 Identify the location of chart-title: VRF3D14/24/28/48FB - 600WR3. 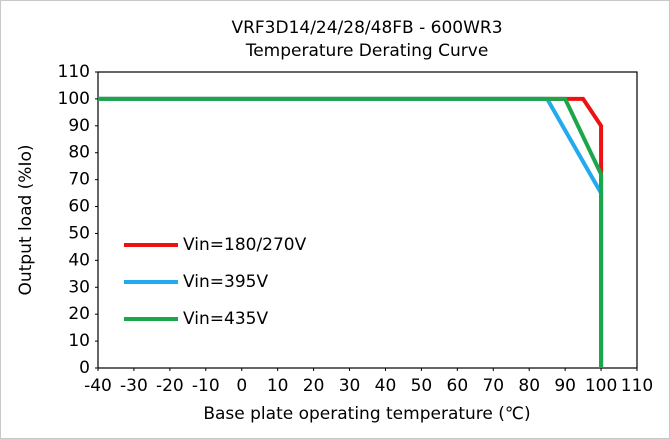
(366, 28).